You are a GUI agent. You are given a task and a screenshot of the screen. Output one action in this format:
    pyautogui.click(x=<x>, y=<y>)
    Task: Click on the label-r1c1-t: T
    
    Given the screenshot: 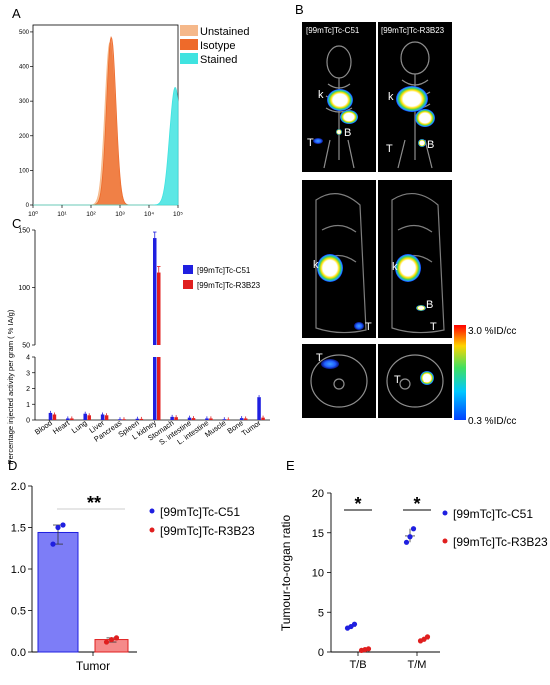 What is the action you would take?
    pyautogui.click(x=310, y=143)
    